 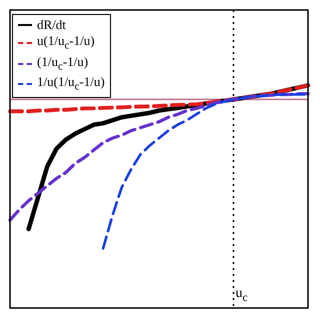 I want to click on text: u$_{c}$, so click(x=242, y=295).